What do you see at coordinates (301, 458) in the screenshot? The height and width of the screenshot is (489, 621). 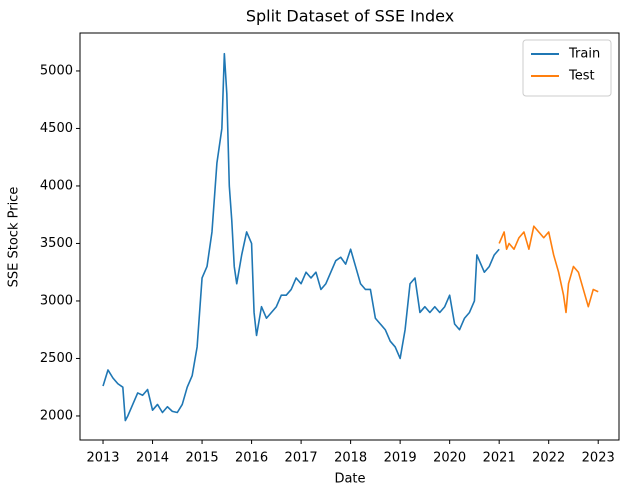 I see `x-tick-label: 2017` at bounding box center [301, 458].